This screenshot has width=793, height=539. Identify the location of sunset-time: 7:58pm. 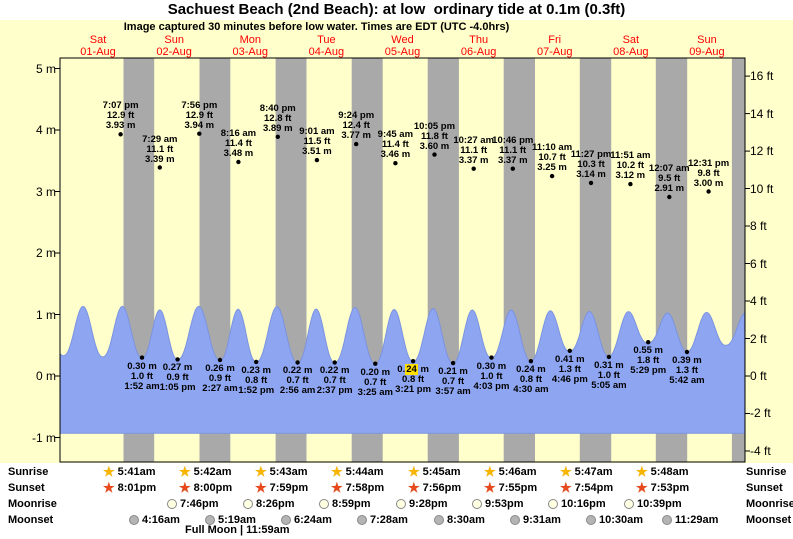
(365, 487).